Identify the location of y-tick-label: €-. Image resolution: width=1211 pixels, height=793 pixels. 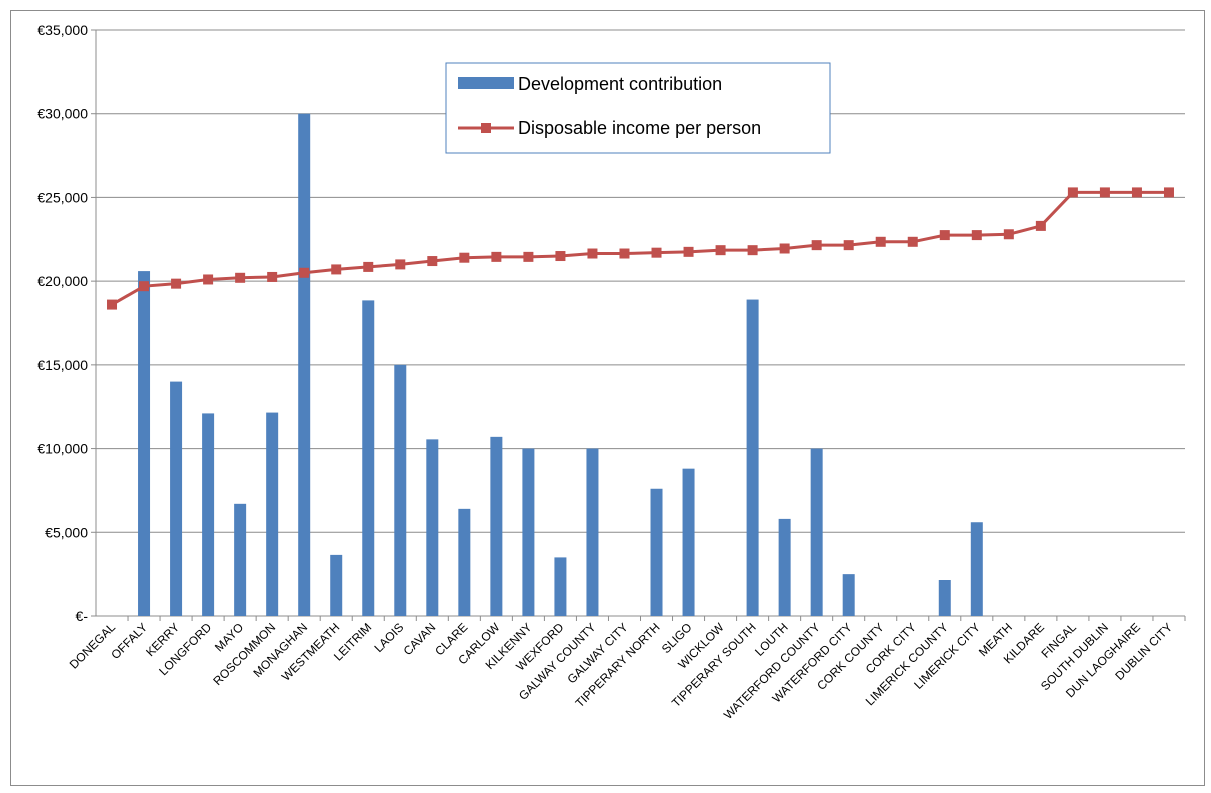
(82, 616).